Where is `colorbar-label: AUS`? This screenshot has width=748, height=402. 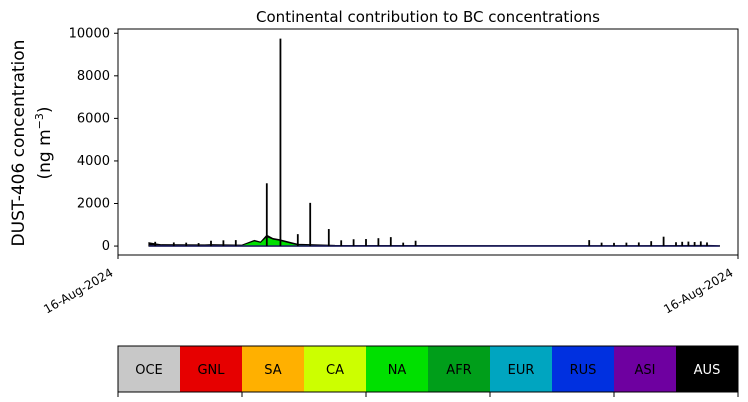
colorbar-label: AUS is located at coordinates (707, 370).